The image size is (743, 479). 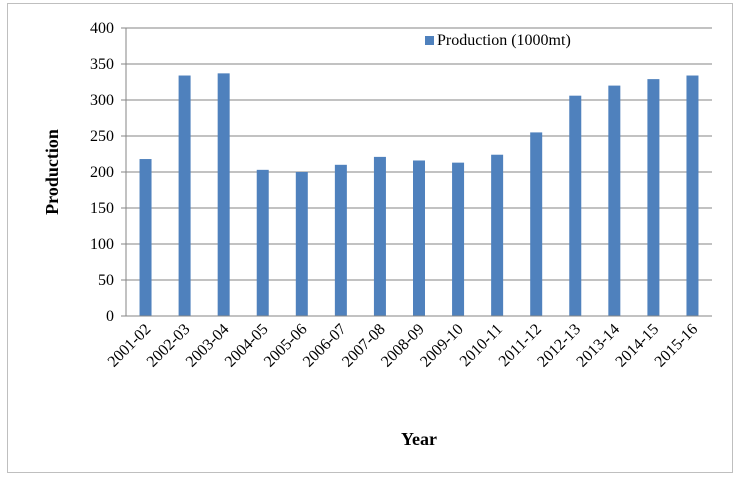 What do you see at coordinates (102, 136) in the screenshot?
I see `y-tick-label: 250` at bounding box center [102, 136].